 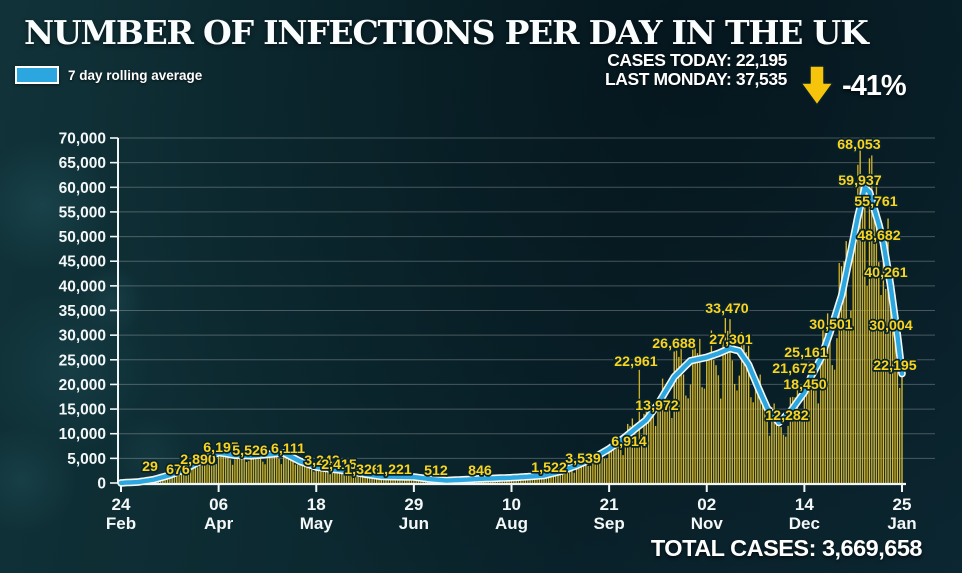 I want to click on data-label: 2,415, so click(x=339, y=465).